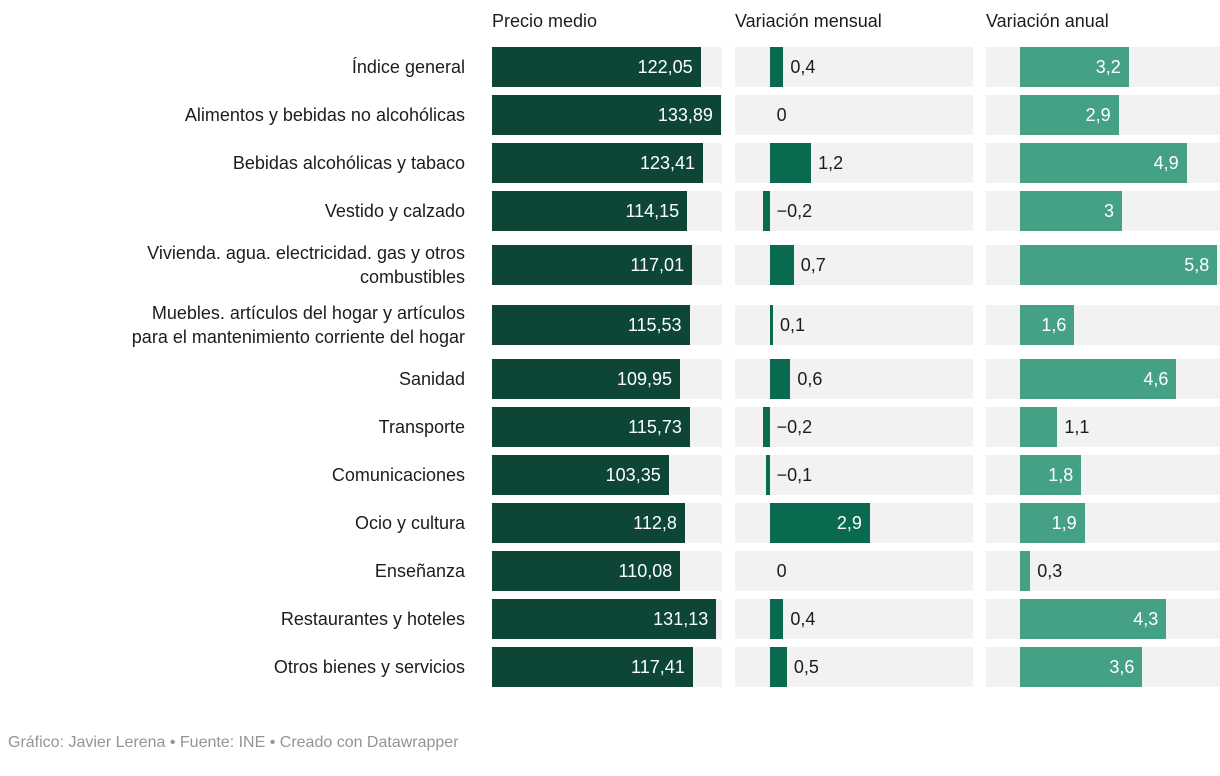  I want to click on variacion-anual-bar: 3,2, so click(1074, 67).